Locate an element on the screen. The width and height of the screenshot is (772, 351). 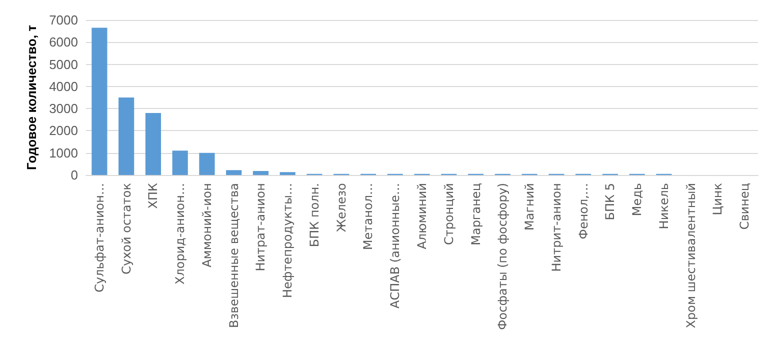
y-tick-label: 2000 is located at coordinates (63, 130).